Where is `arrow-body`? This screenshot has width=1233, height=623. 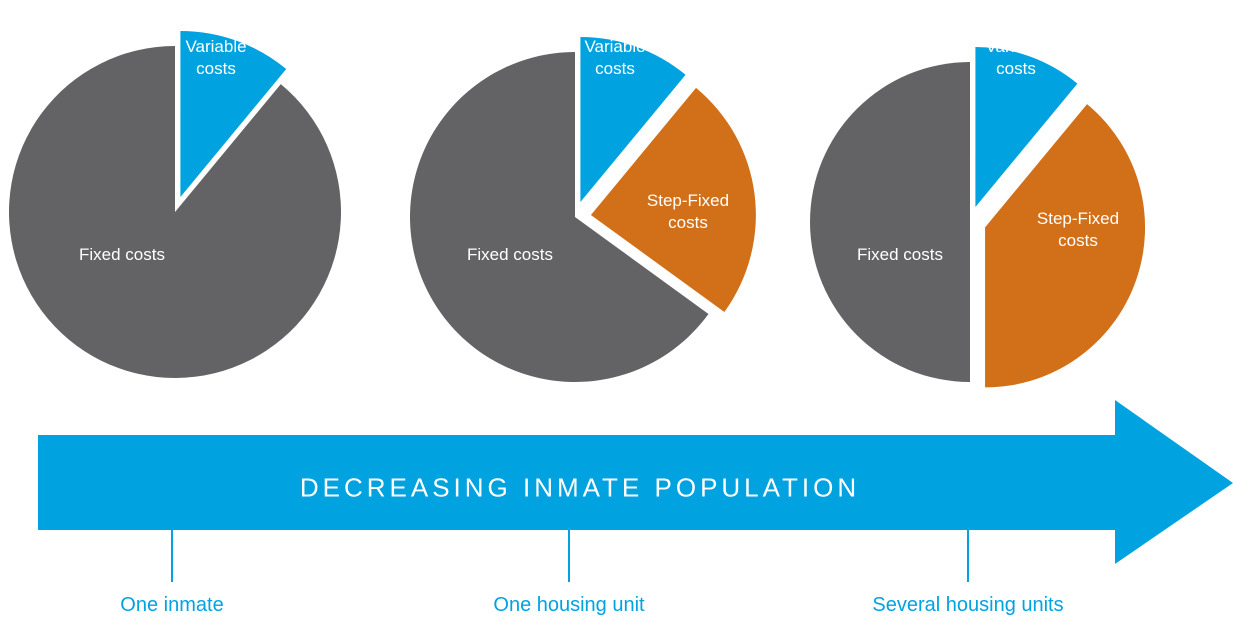 arrow-body is located at coordinates (578, 482).